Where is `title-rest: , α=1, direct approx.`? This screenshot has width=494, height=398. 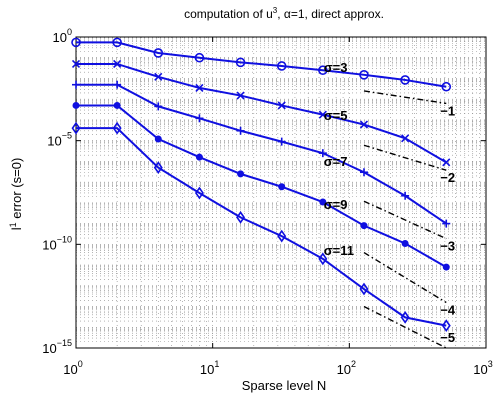
title-rest: , α=1, direct approx. is located at coordinates (330, 14).